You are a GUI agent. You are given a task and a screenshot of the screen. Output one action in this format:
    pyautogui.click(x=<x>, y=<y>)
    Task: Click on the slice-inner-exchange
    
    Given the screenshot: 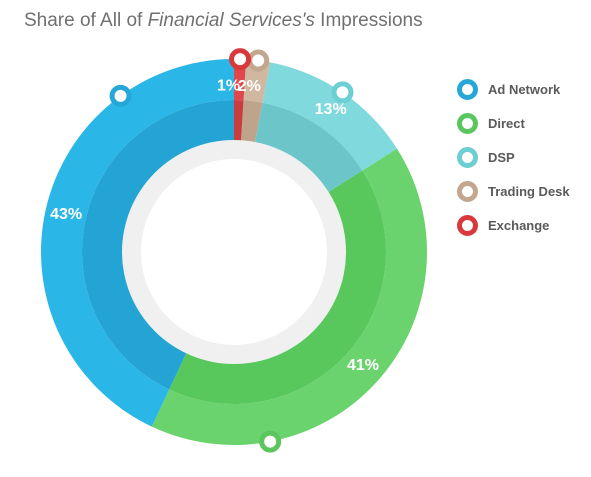 What is the action you would take?
    pyautogui.click(x=239, y=121)
    